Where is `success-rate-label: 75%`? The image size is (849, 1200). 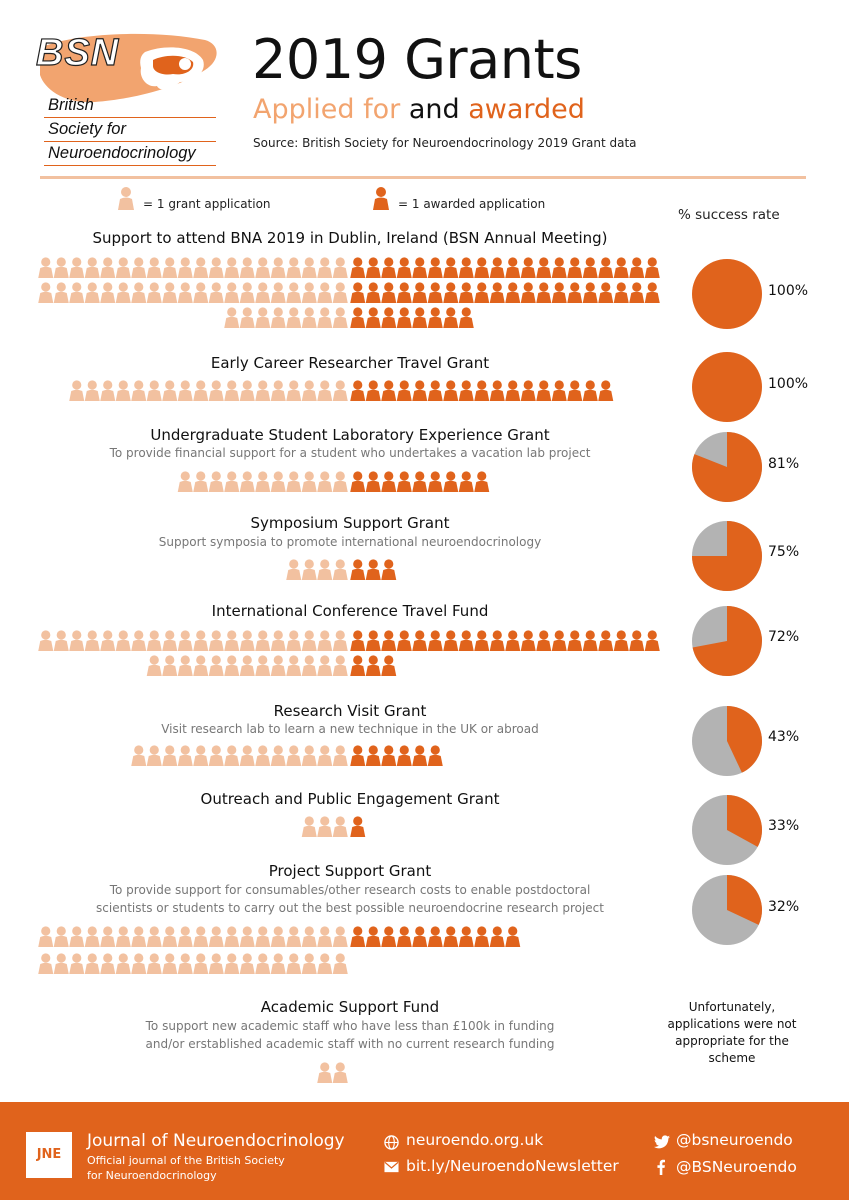 success-rate-label: 75% is located at coordinates (784, 552).